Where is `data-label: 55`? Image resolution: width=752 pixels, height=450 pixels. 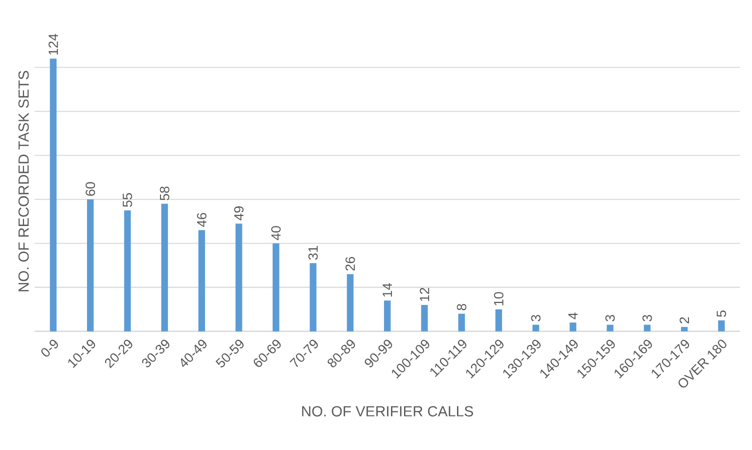
data-label: 55 is located at coordinates (127, 200).